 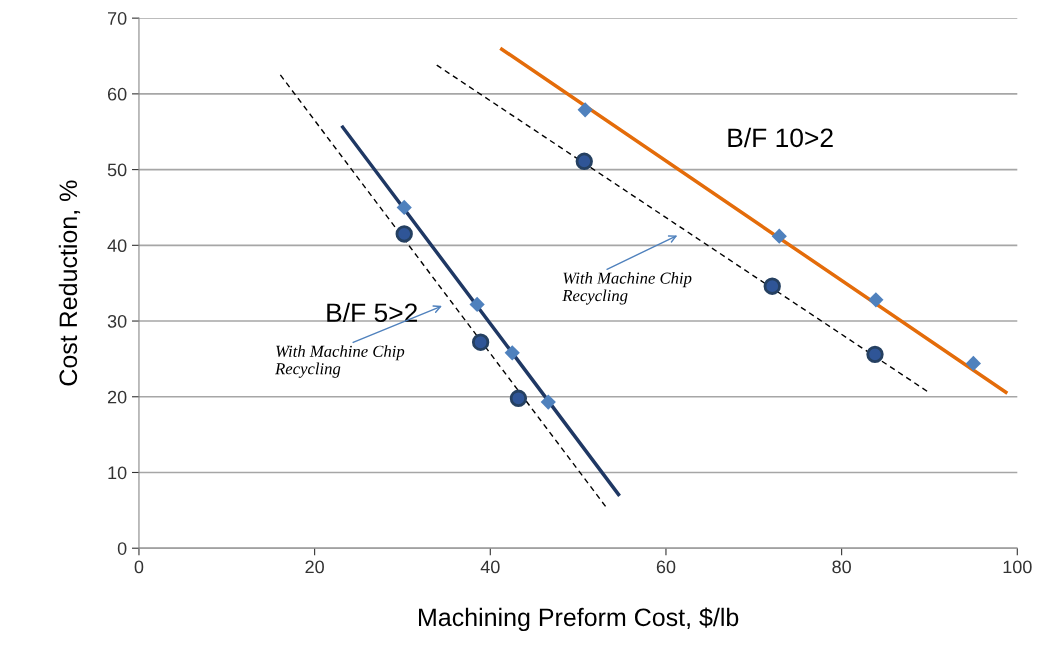 What do you see at coordinates (122, 548) in the screenshot?
I see `y-tick-label: 0` at bounding box center [122, 548].